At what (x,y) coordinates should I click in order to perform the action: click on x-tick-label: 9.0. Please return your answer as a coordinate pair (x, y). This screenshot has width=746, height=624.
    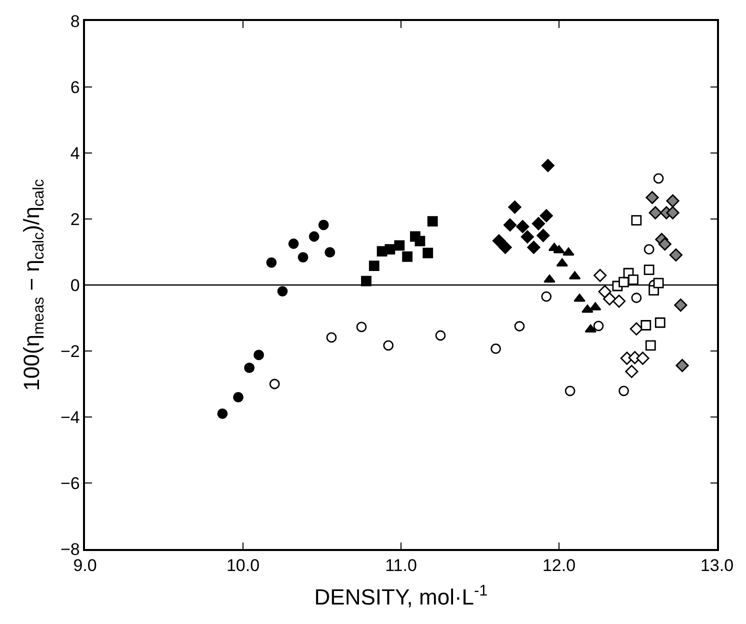
    Looking at the image, I should click on (85, 566).